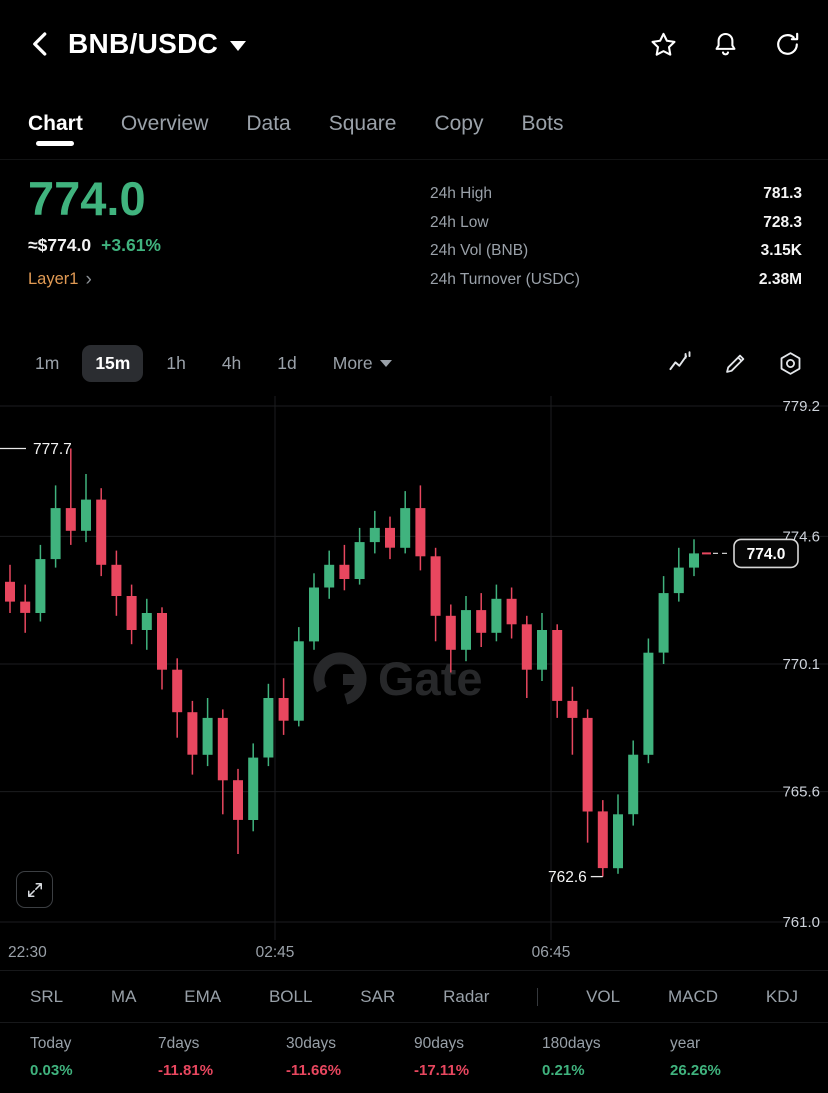 The width and height of the screenshot is (828, 1093). Describe the element at coordinates (55, 124) in the screenshot. I see `tab-chart: Chart` at that location.